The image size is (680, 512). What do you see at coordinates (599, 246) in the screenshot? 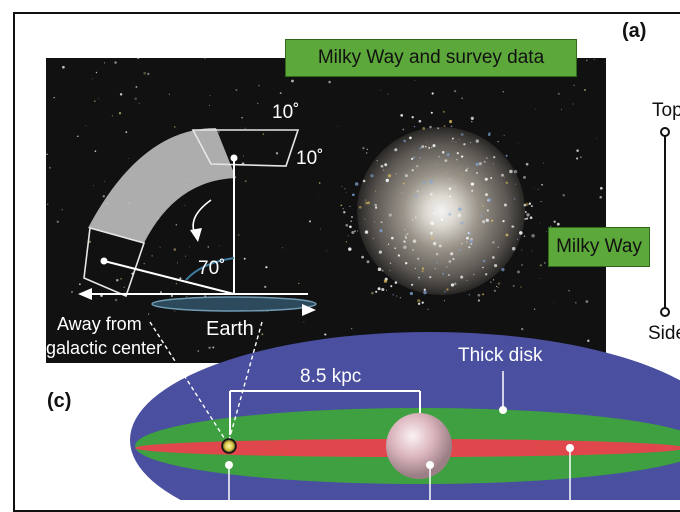
I see `milky-way-label: Milky Way` at bounding box center [599, 246].